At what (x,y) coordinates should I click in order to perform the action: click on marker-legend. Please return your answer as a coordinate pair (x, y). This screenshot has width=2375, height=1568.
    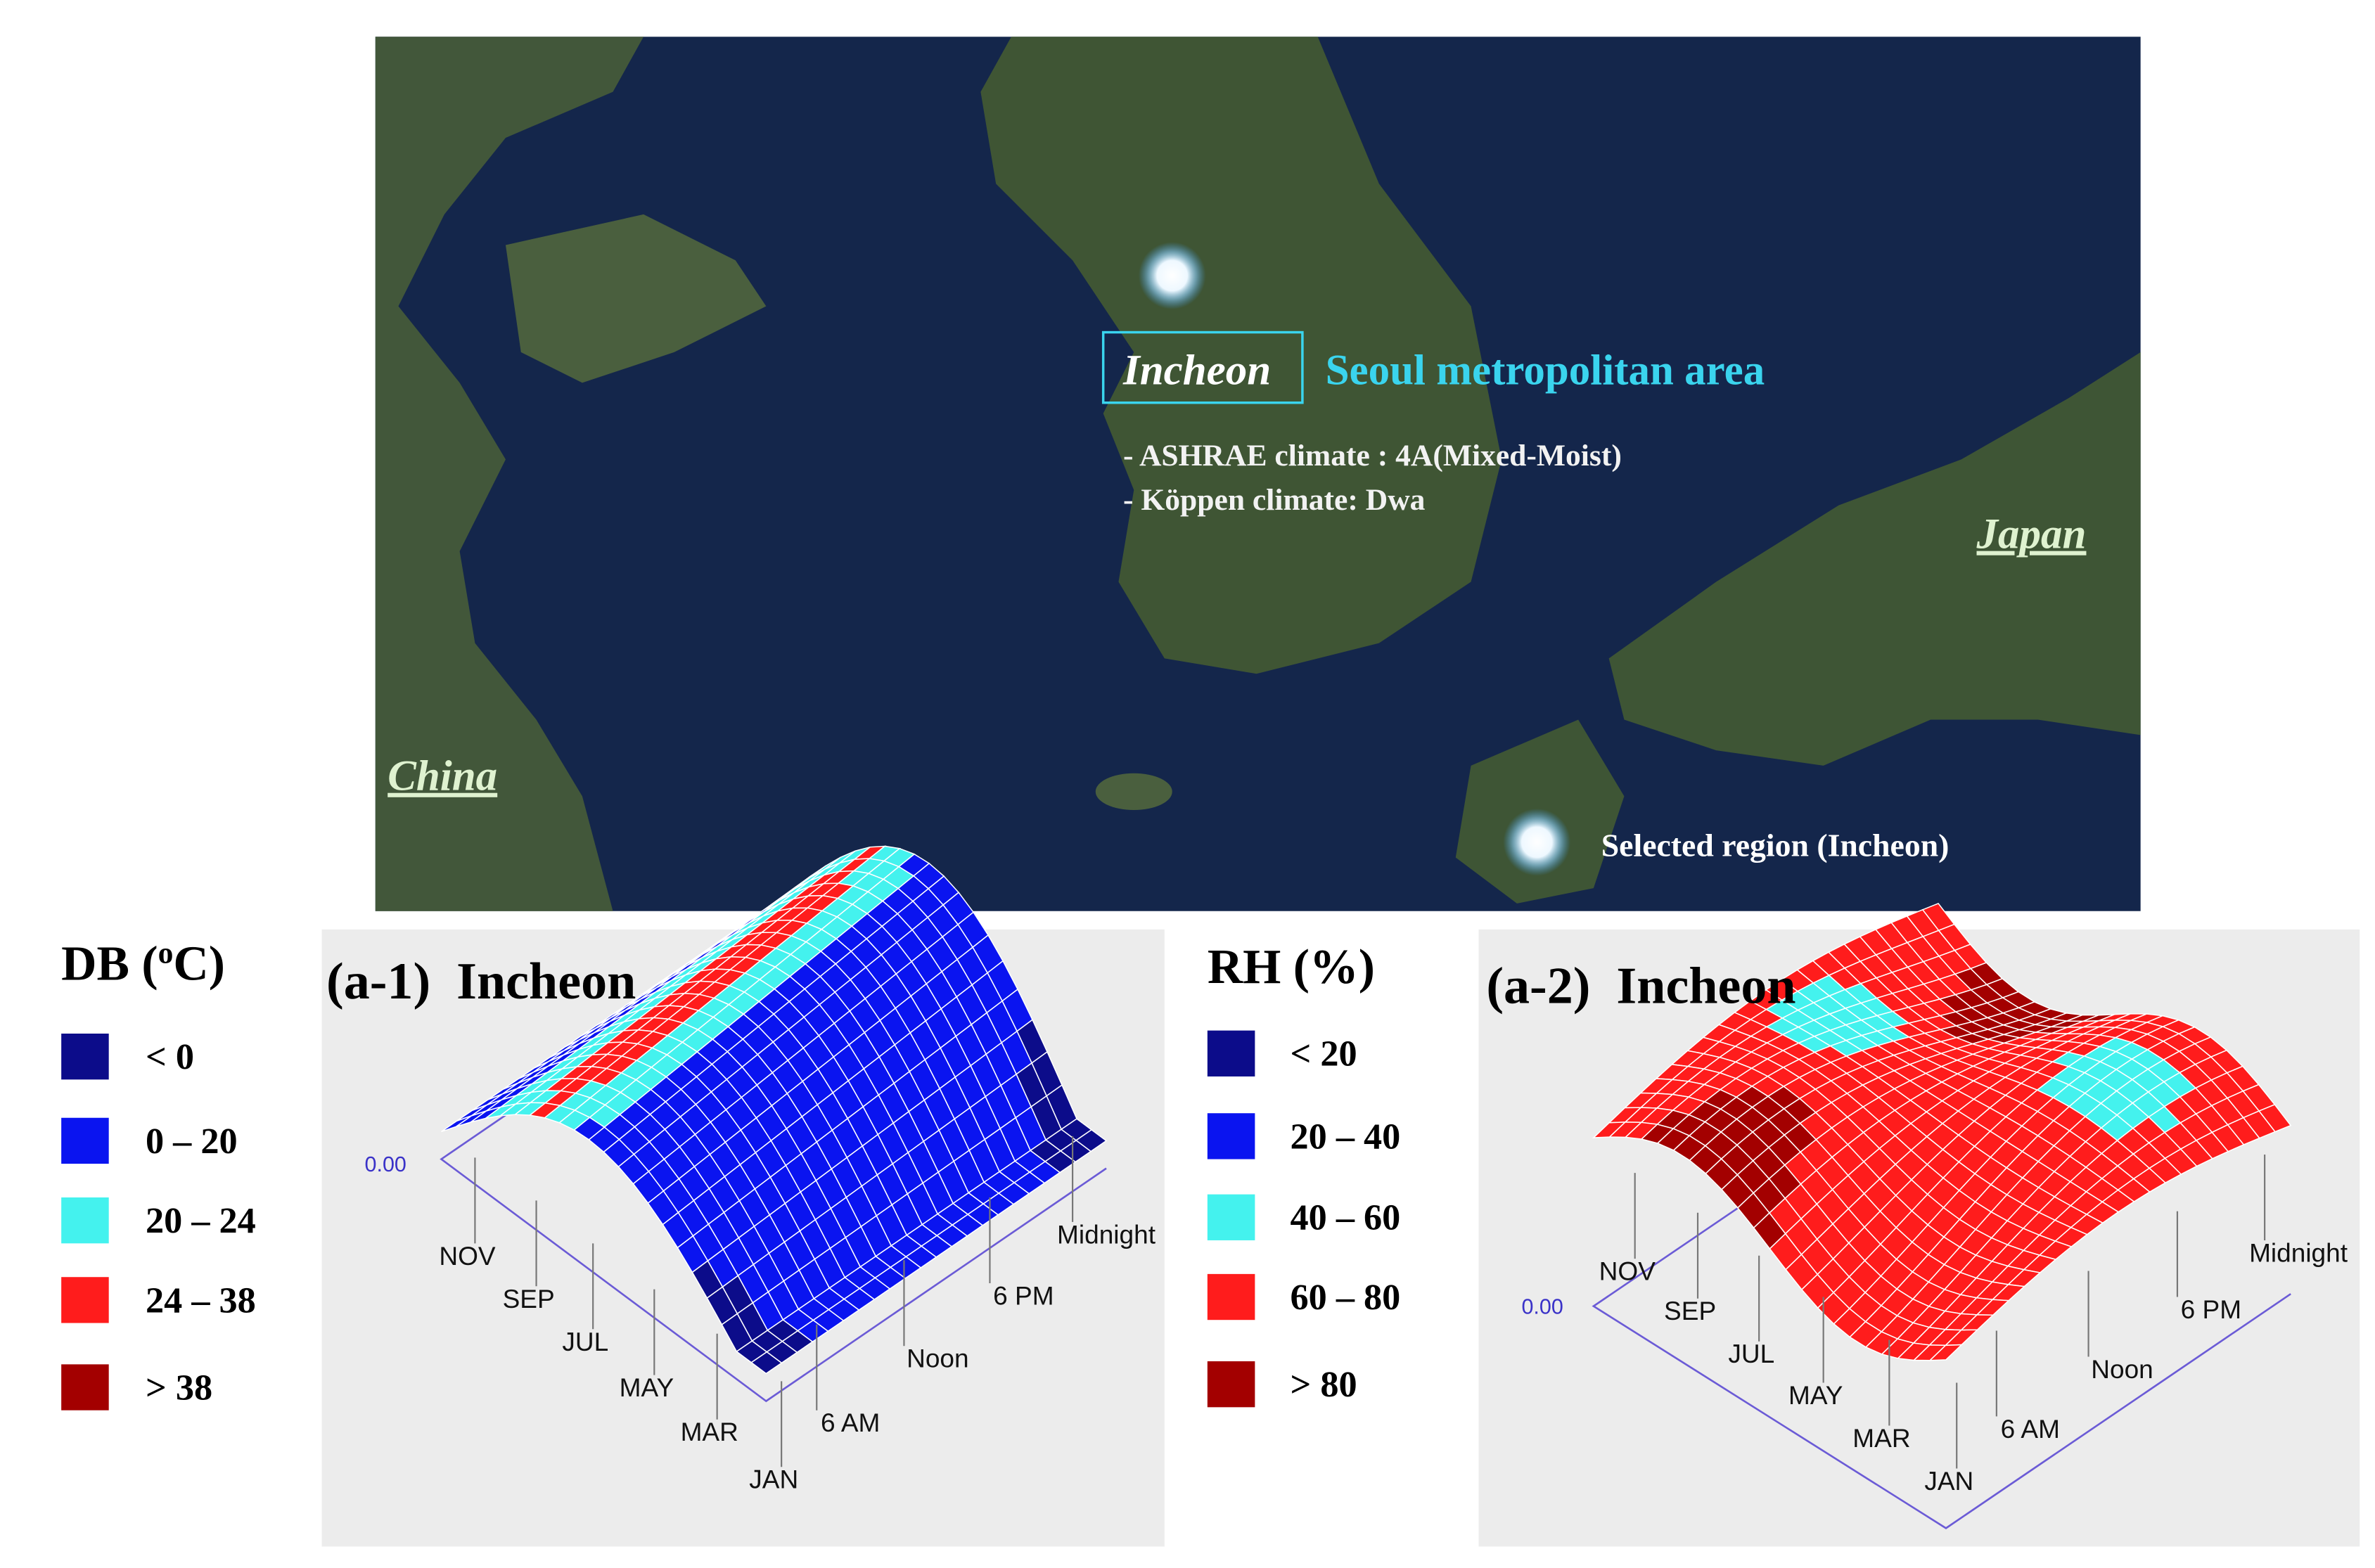
    Looking at the image, I should click on (1537, 842).